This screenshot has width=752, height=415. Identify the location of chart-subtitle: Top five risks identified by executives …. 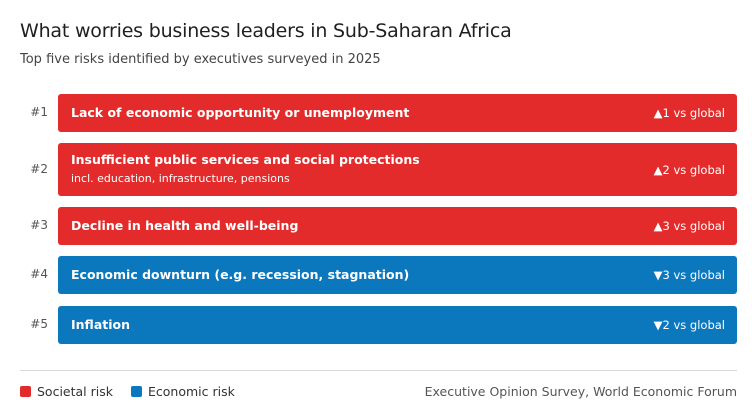
(200, 59).